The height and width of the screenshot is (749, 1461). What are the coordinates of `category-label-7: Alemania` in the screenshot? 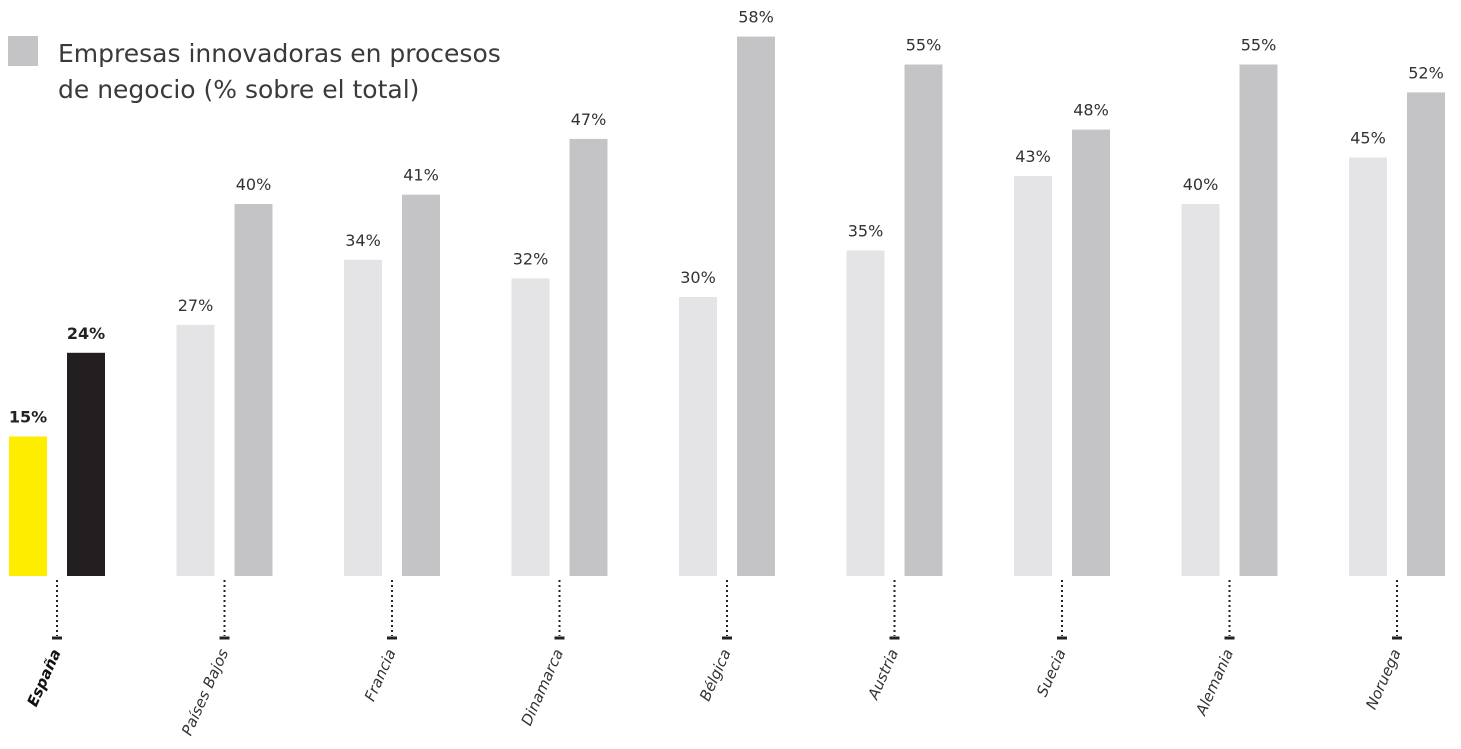 It's located at (1214, 682).